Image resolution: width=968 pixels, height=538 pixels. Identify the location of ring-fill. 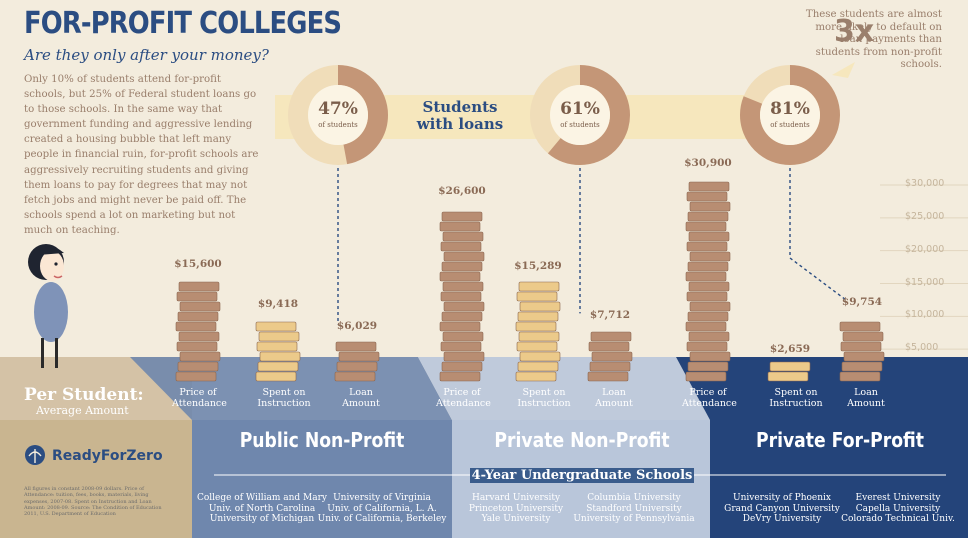
(580, 115).